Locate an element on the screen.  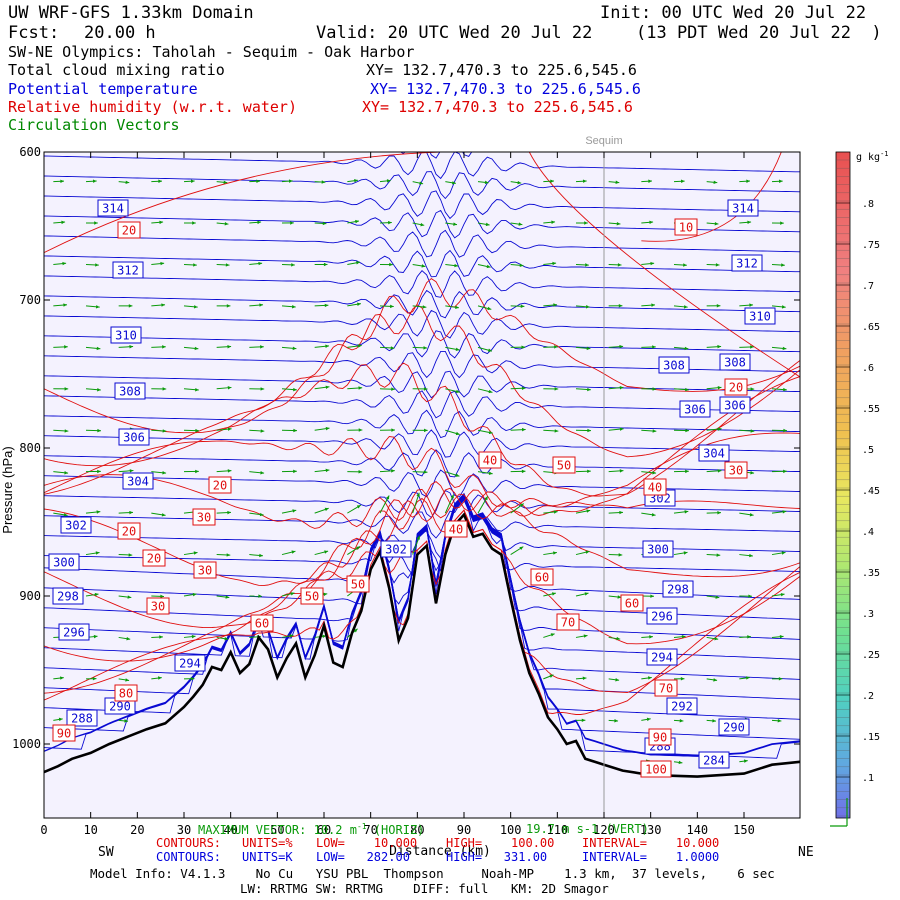
theta-label: 304 is located at coordinates (714, 453).